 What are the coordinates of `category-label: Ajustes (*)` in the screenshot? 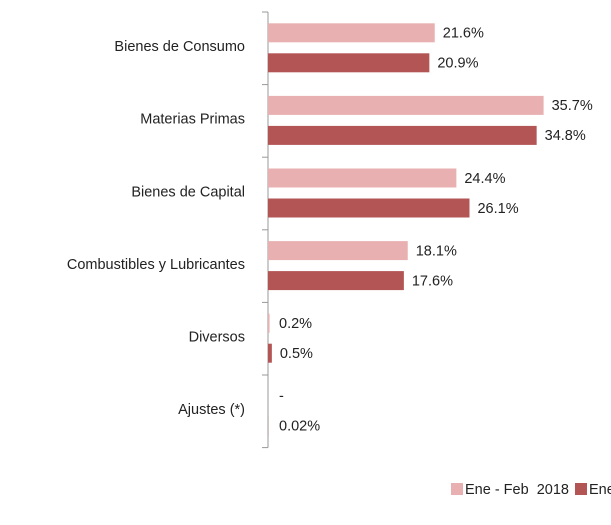 It's located at (211, 410).